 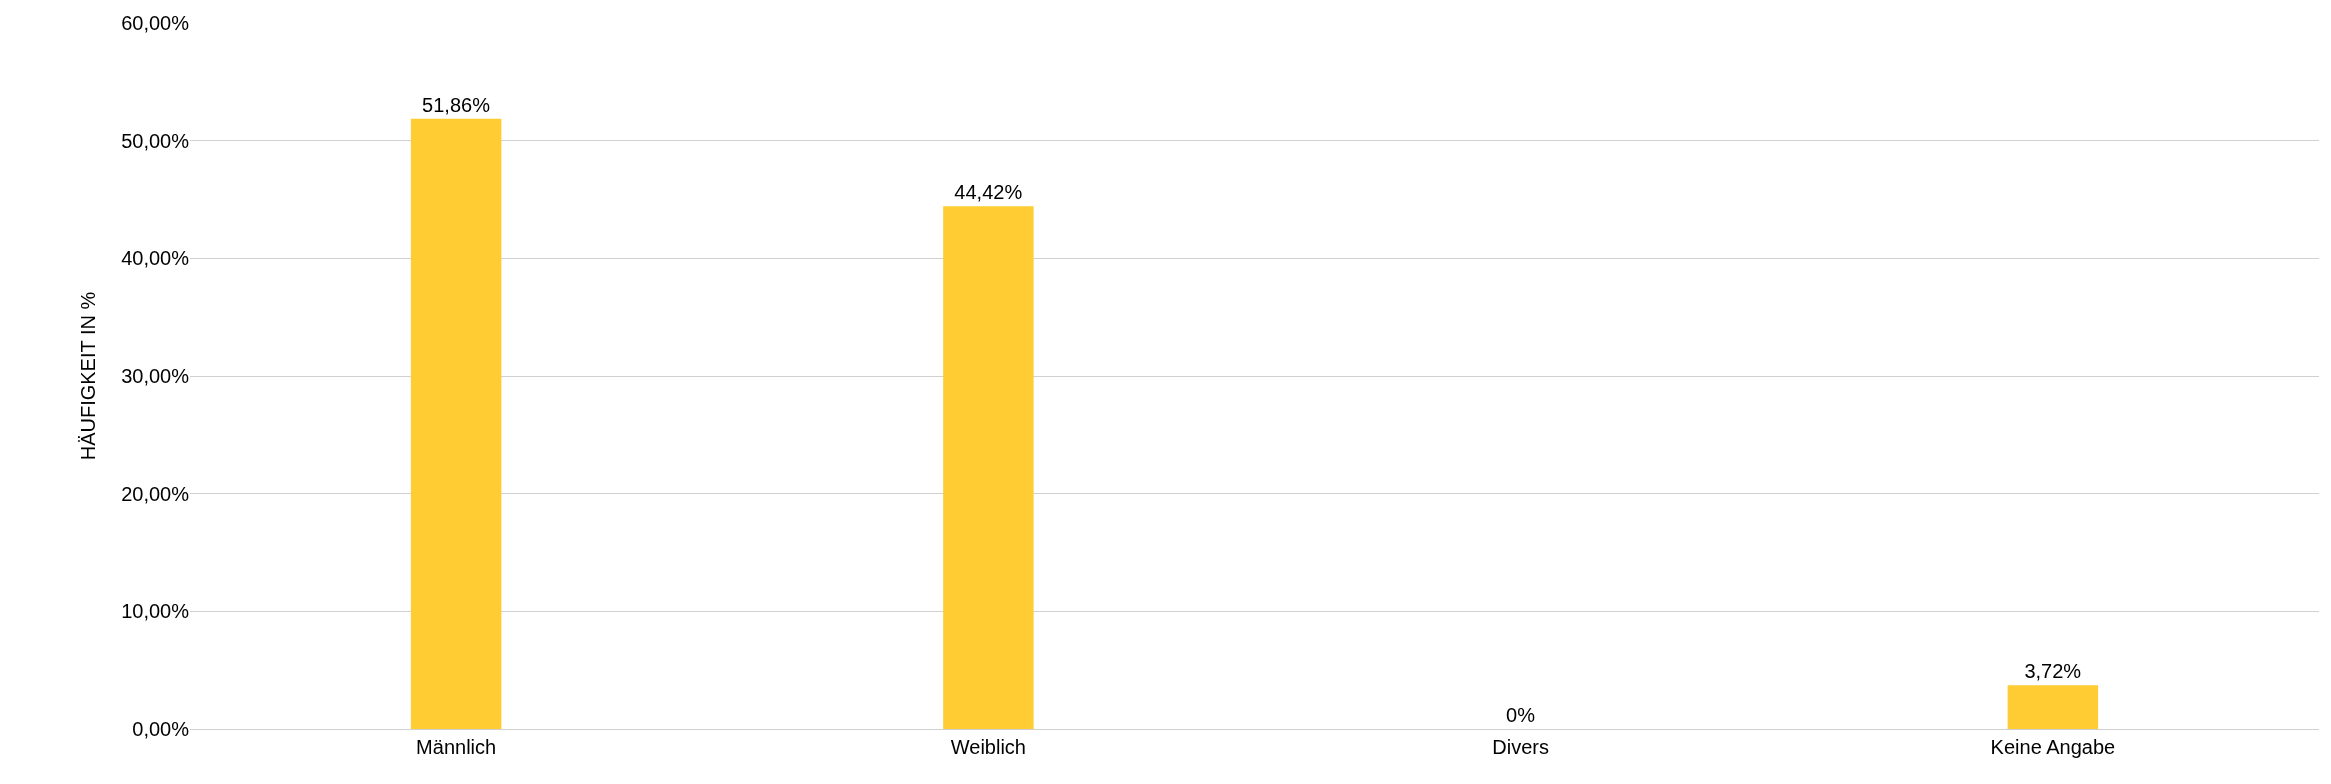 What do you see at coordinates (988, 192) in the screenshot?
I see `data-label: 44,42%` at bounding box center [988, 192].